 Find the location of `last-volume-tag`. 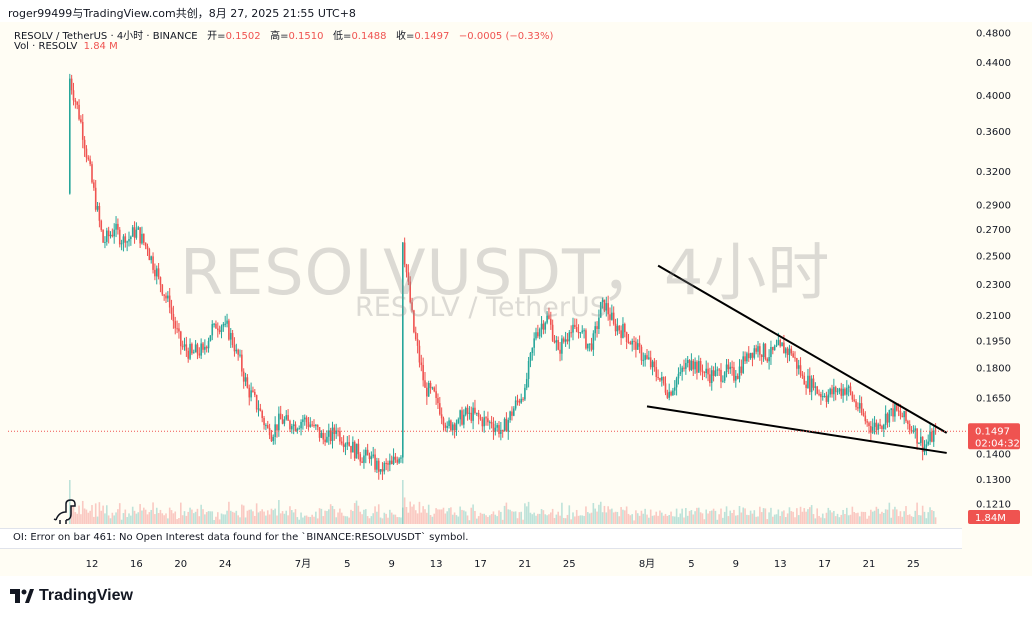

last-volume-tag is located at coordinates (994, 517).